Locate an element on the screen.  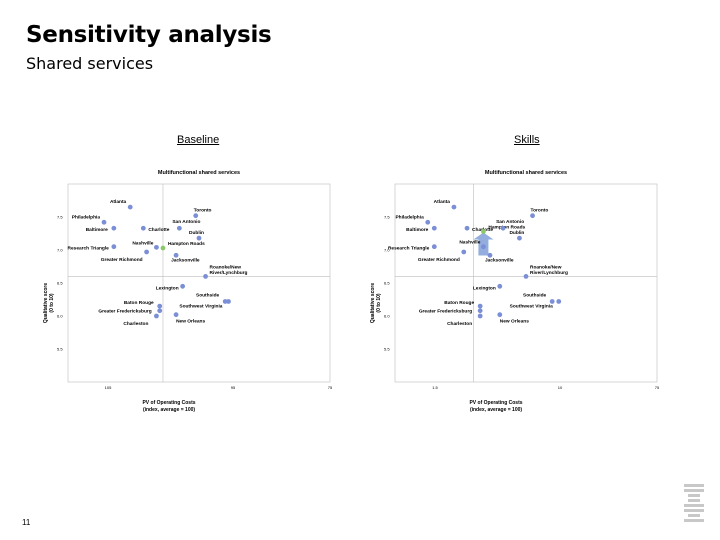
point-label: Nashville is located at coordinates (469, 243).